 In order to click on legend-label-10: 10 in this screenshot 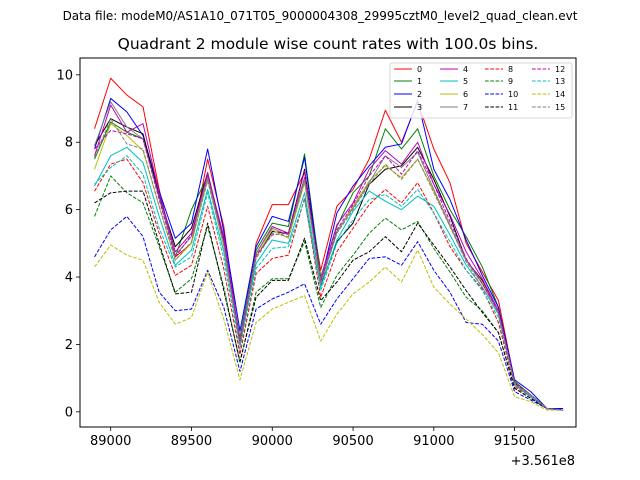, I will do `click(513, 94)`.